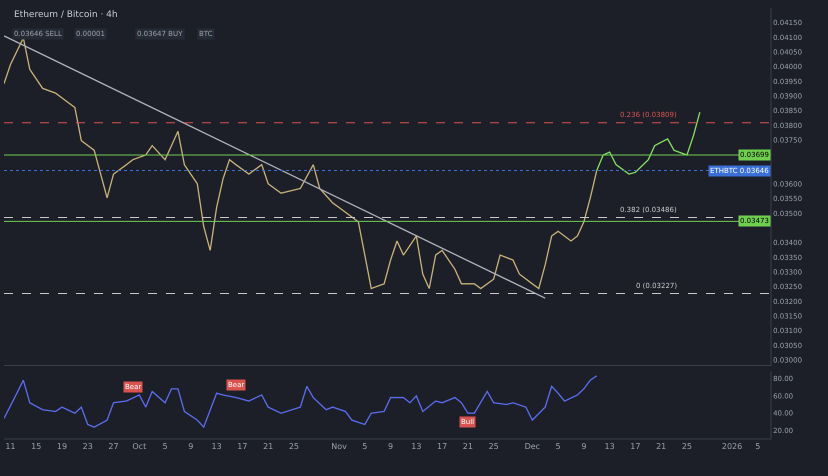 The height and width of the screenshot is (476, 828). I want to click on x-tick-label: 19, so click(62, 446).